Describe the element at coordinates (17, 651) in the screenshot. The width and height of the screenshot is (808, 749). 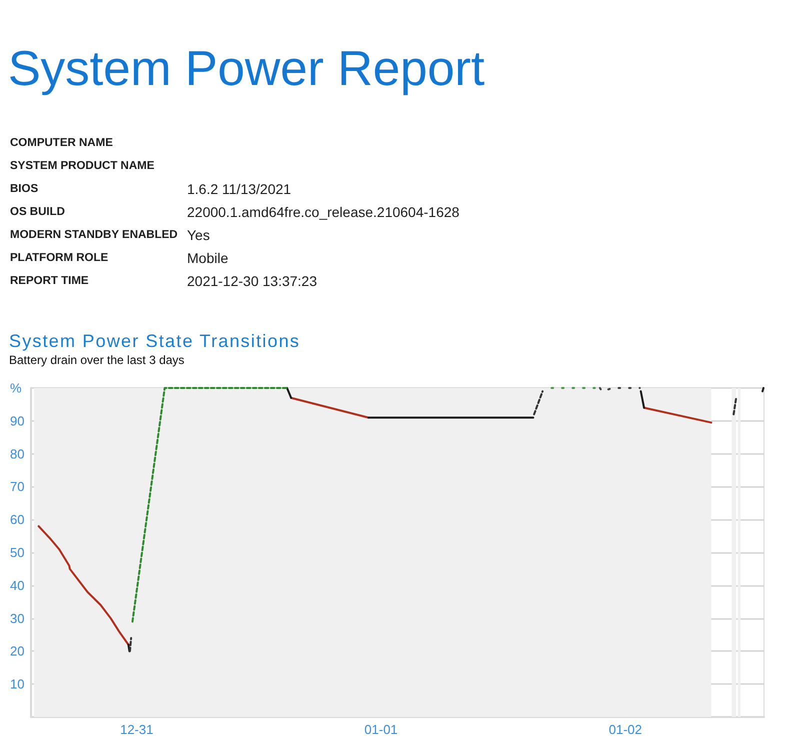
I see `y-tick-label: 20` at that location.